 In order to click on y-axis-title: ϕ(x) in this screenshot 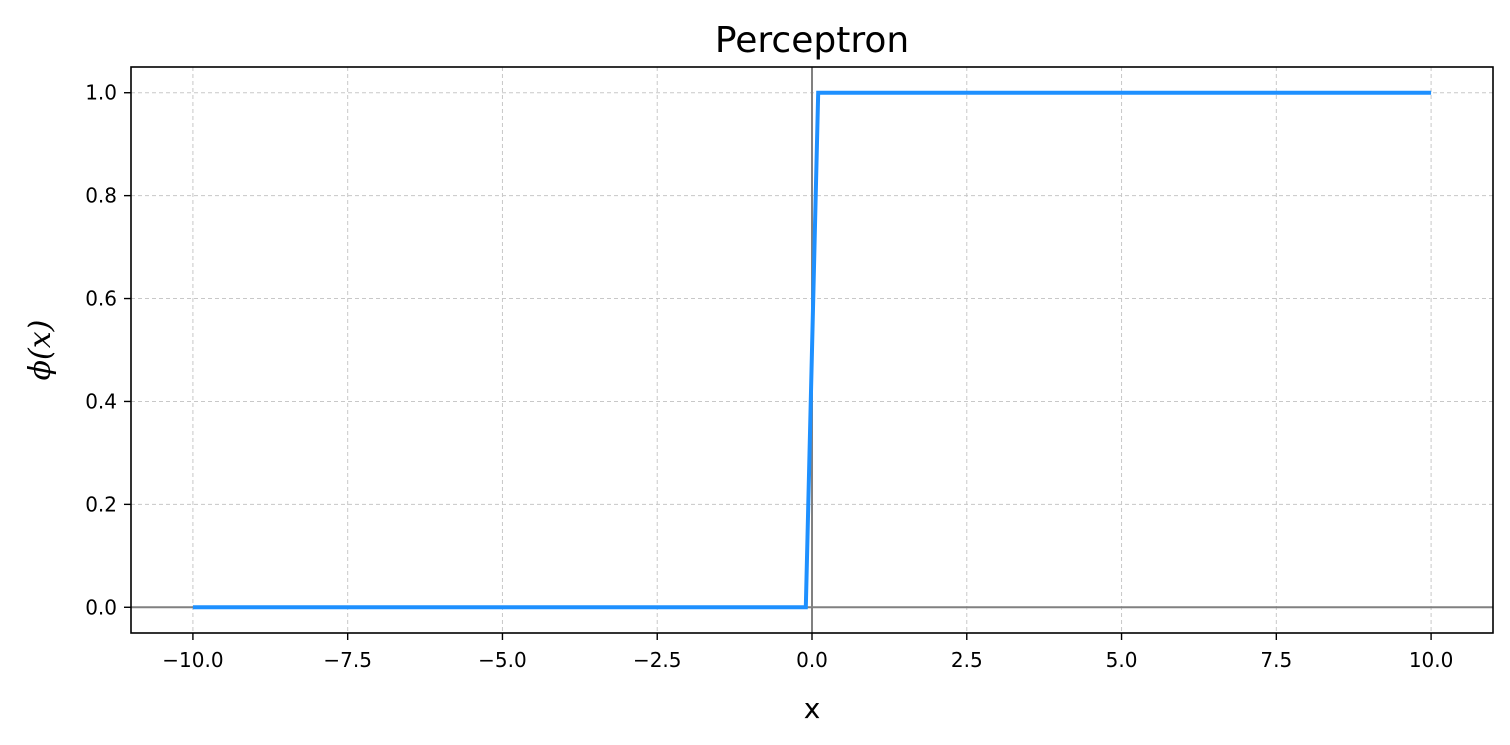, I will do `click(40, 350)`.